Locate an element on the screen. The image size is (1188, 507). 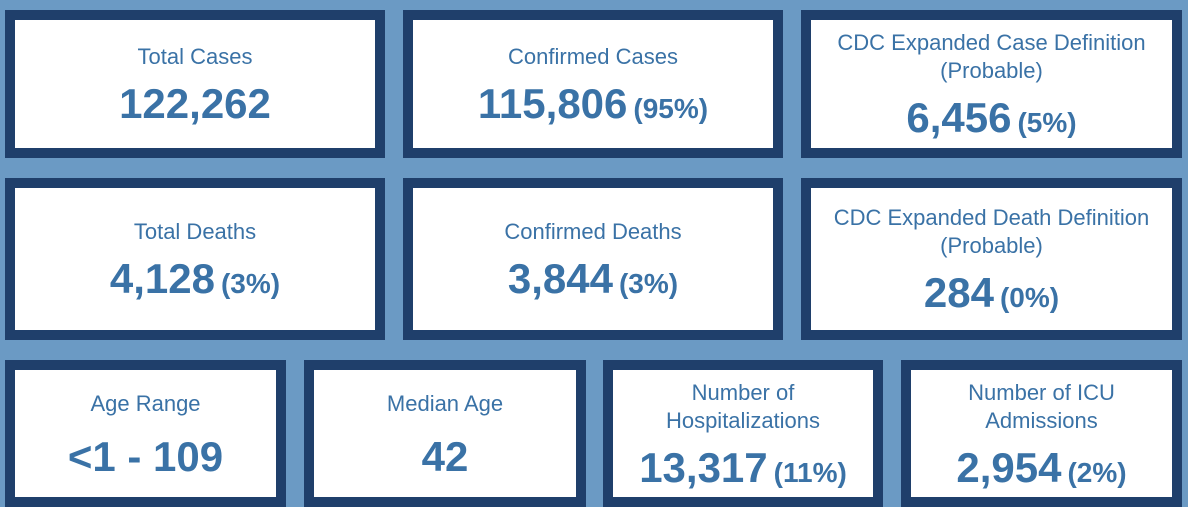
card-value-line: 42 is located at coordinates (445, 456).